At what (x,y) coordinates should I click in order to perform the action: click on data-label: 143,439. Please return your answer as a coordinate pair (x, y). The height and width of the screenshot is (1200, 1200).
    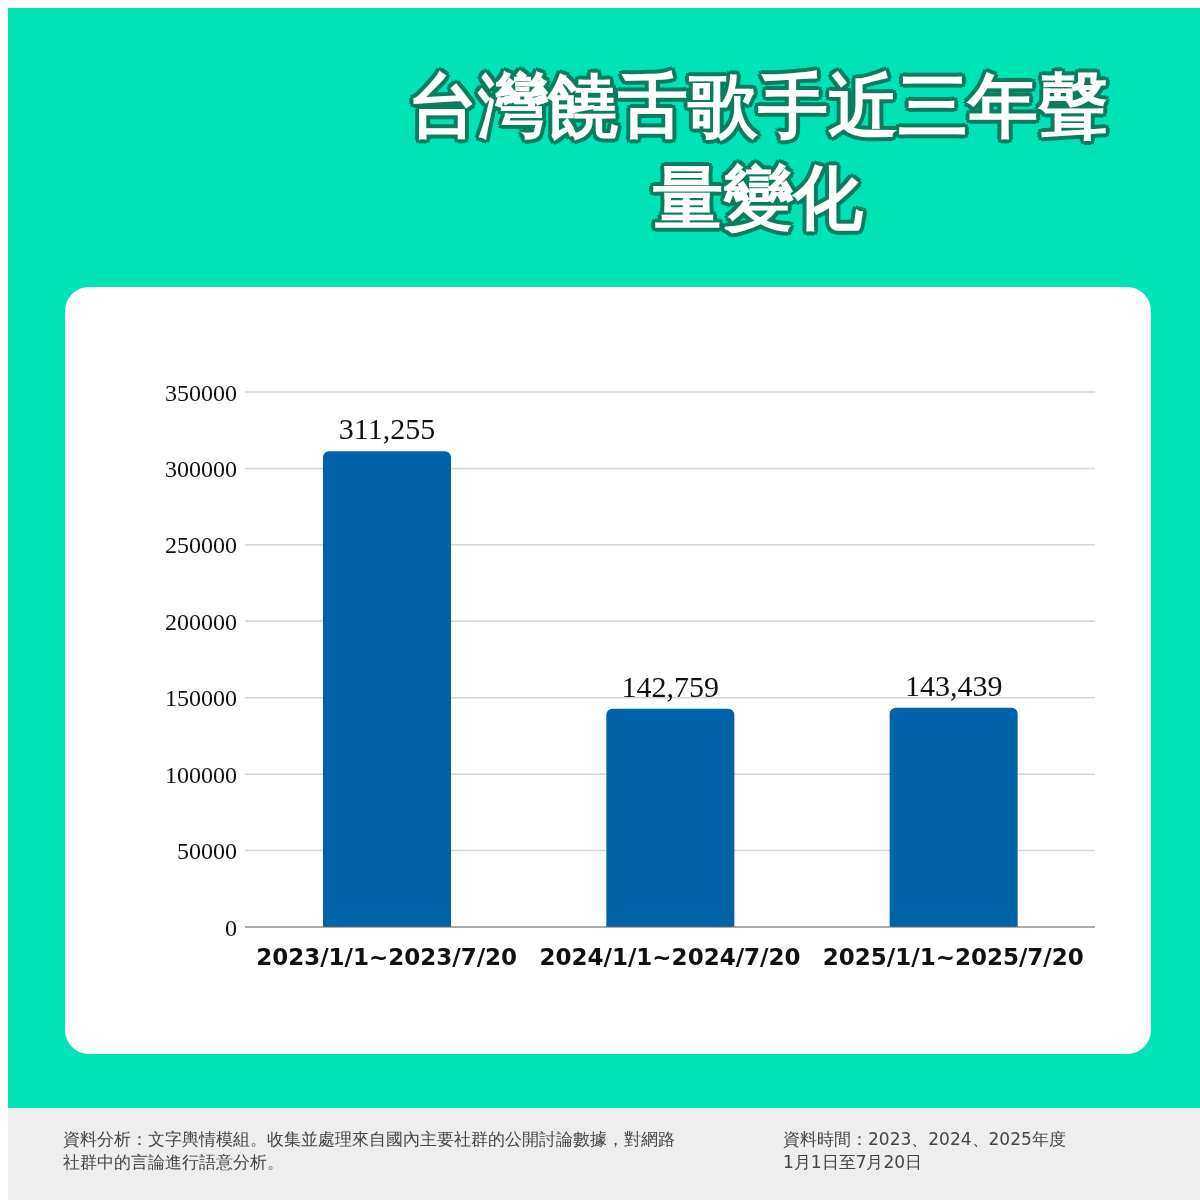
    Looking at the image, I should click on (953, 685).